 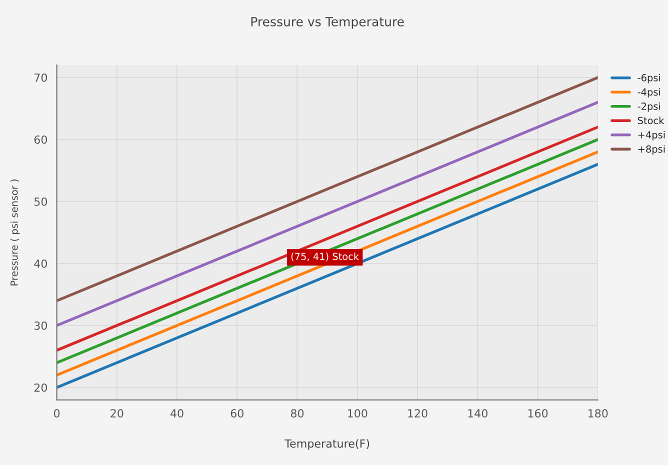 What do you see at coordinates (358, 413) in the screenshot?
I see `x-tick-label: 100` at bounding box center [358, 413].